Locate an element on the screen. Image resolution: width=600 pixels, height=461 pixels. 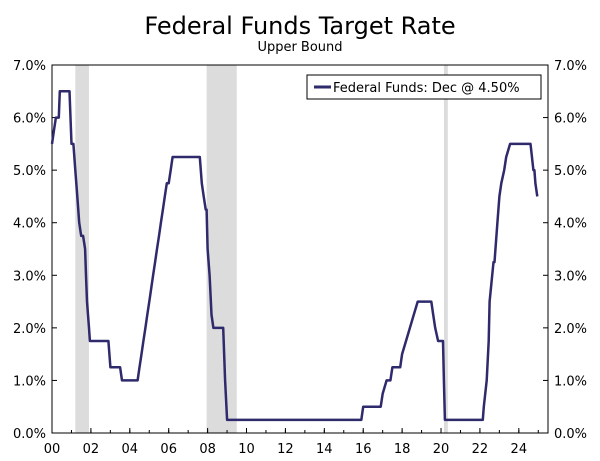
y-tick-label-left: 0.0% is located at coordinates (29, 434).